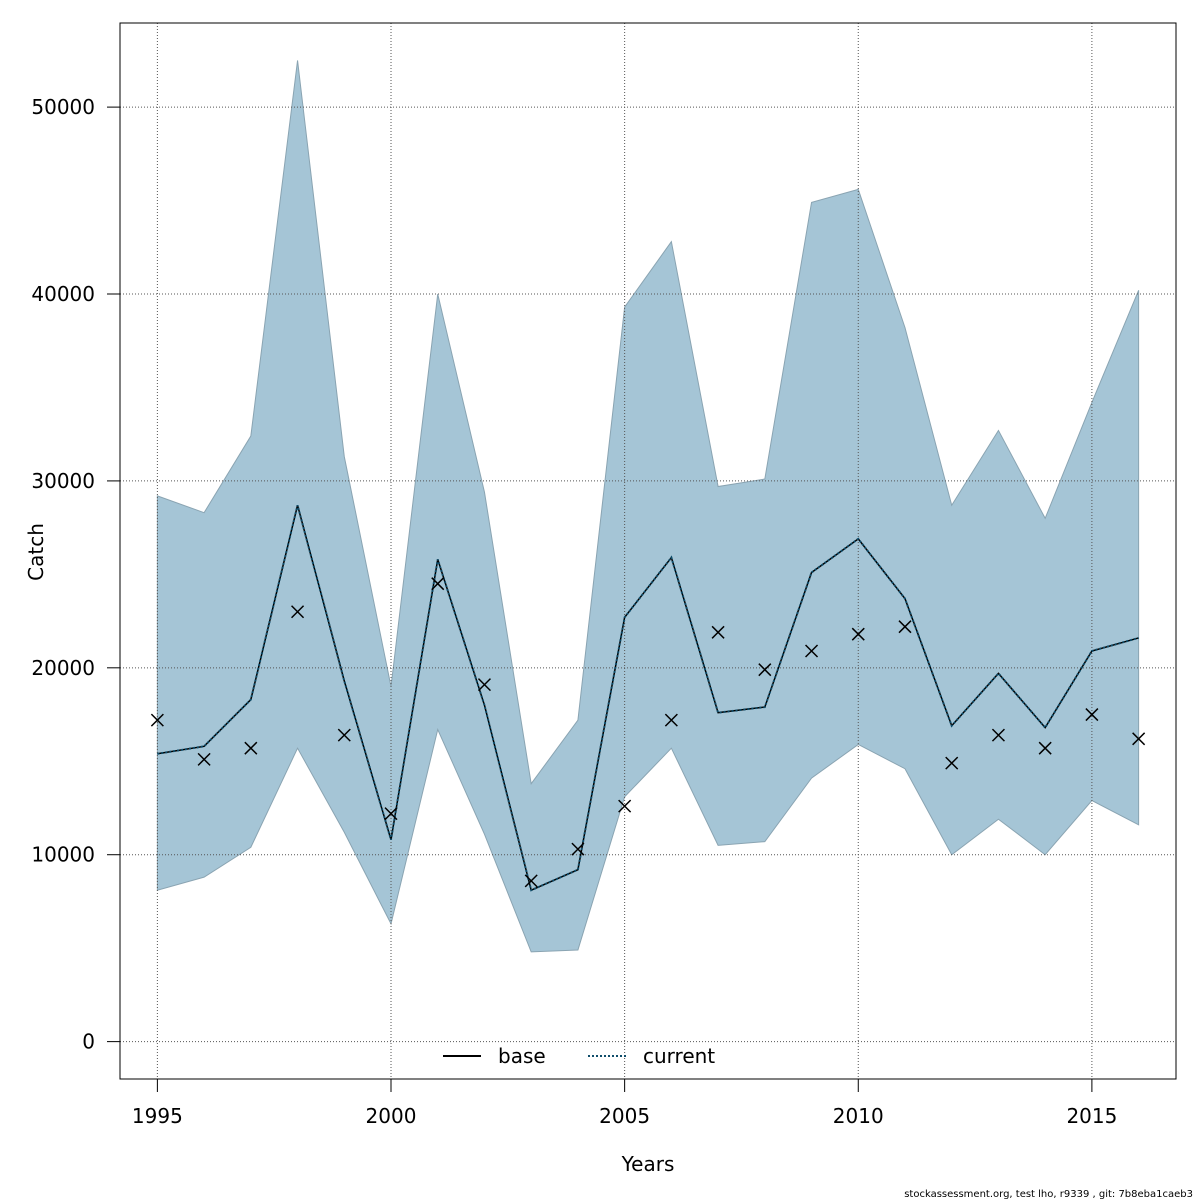  I want to click on y-tick-label: 20000, so click(63, 668).